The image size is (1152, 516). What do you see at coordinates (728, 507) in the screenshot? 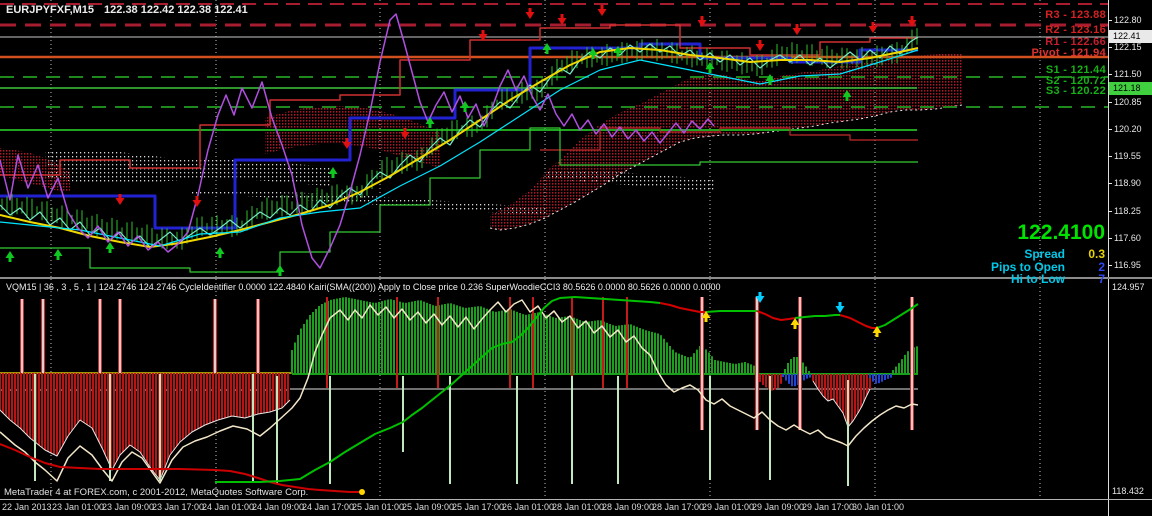
I see `time-axis-label: 29 Jan 01:00` at bounding box center [728, 507].